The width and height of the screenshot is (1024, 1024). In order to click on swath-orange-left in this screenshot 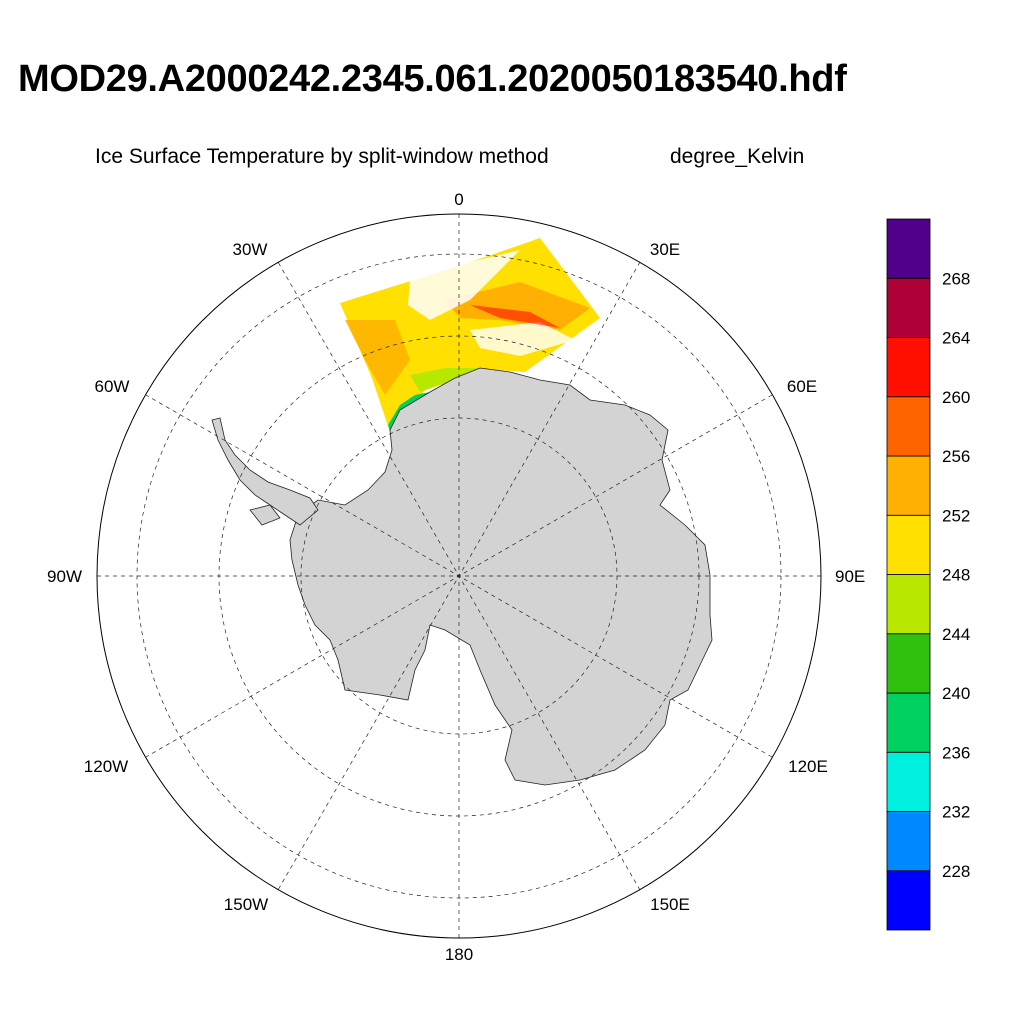, I will do `click(377, 357)`.